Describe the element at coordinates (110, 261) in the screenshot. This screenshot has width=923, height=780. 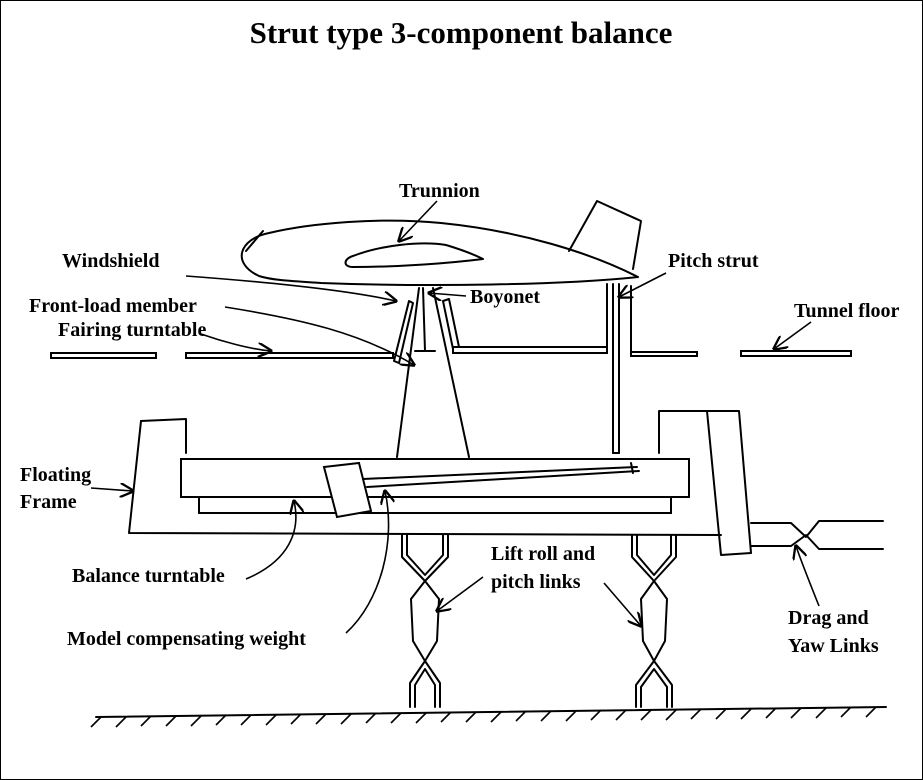
I see `label-windshield: Windshield` at that location.